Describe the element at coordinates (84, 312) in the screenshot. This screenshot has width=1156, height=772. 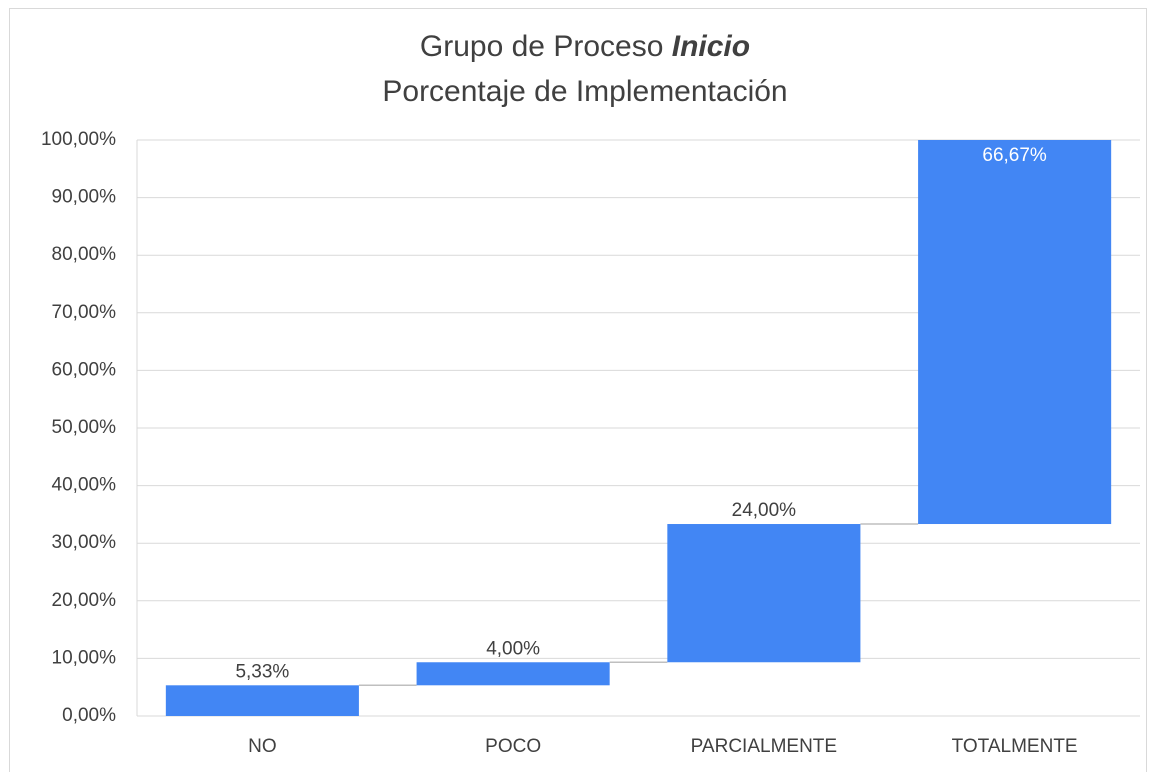
I see `y-tick-label: 70,00%` at that location.